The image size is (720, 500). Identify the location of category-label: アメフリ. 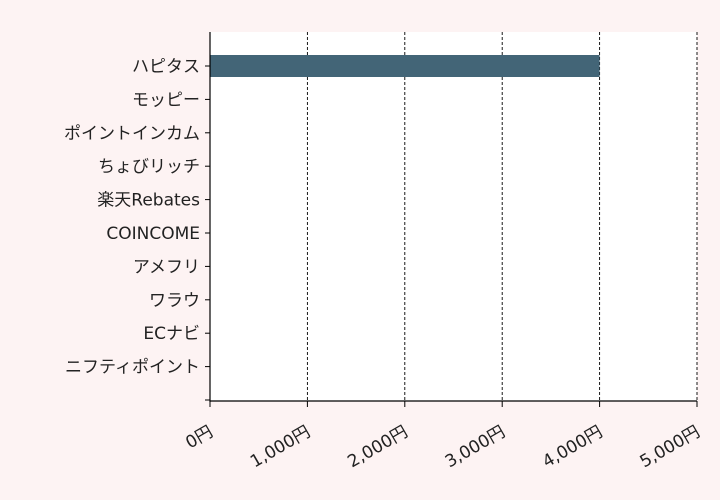
(166, 267).